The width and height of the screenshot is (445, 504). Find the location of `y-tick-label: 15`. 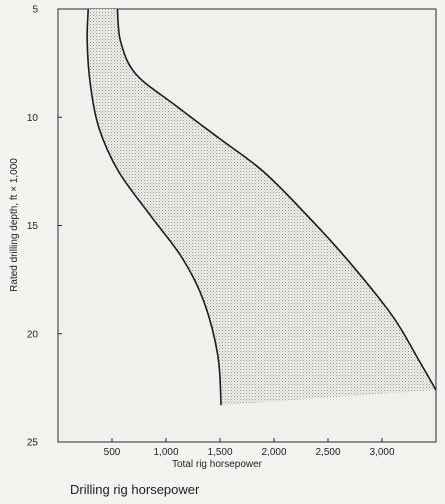

y-tick-label: 15 is located at coordinates (33, 226).